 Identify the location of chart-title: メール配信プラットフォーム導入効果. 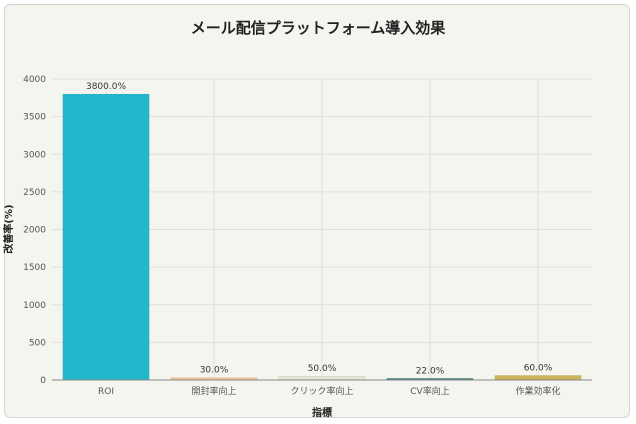
(319, 28).